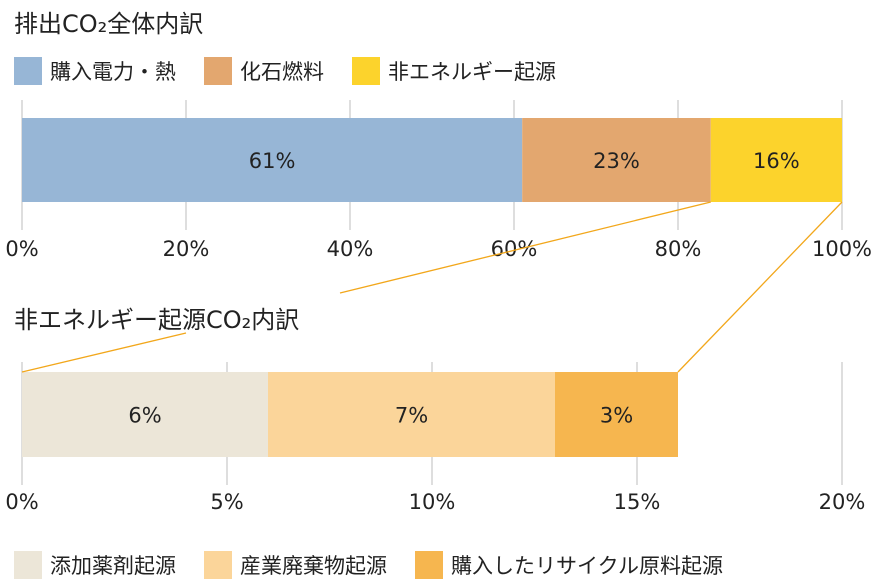 The image size is (880, 588). Describe the element at coordinates (637, 502) in the screenshot. I see `tick-label: 15%` at that location.